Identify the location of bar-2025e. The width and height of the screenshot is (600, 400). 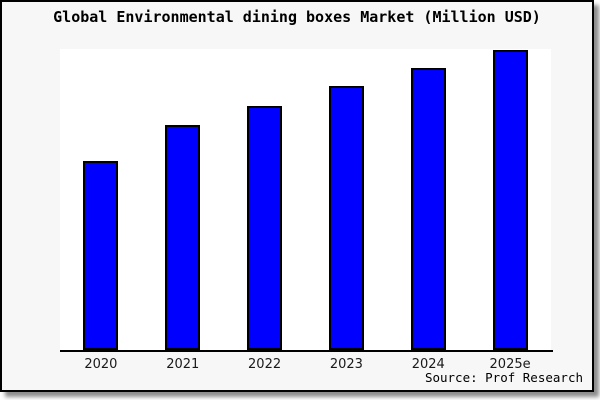
(510, 200).